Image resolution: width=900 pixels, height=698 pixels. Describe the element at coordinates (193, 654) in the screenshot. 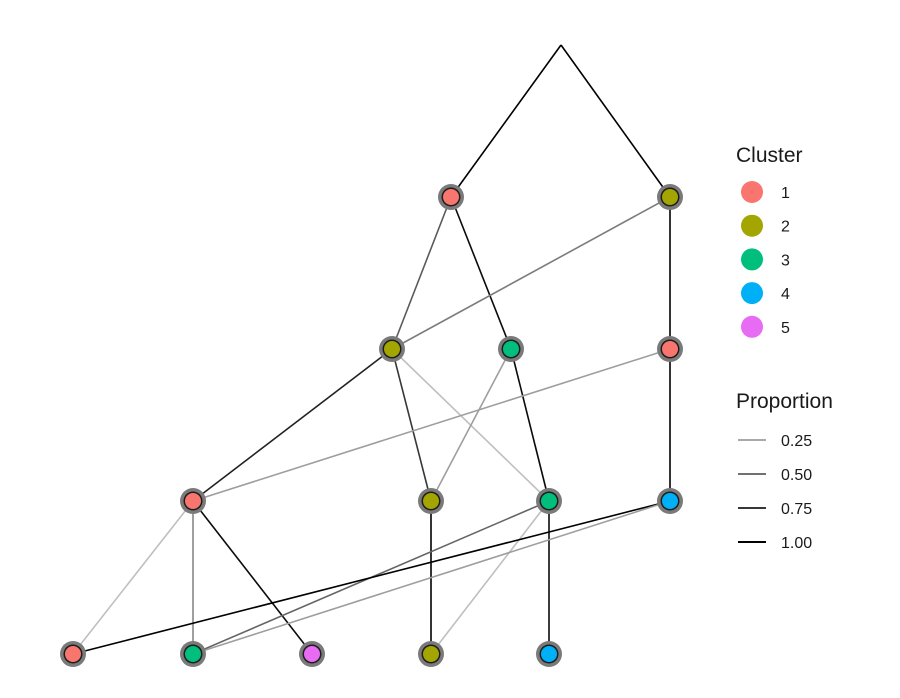

I see `node-k5_c3` at that location.